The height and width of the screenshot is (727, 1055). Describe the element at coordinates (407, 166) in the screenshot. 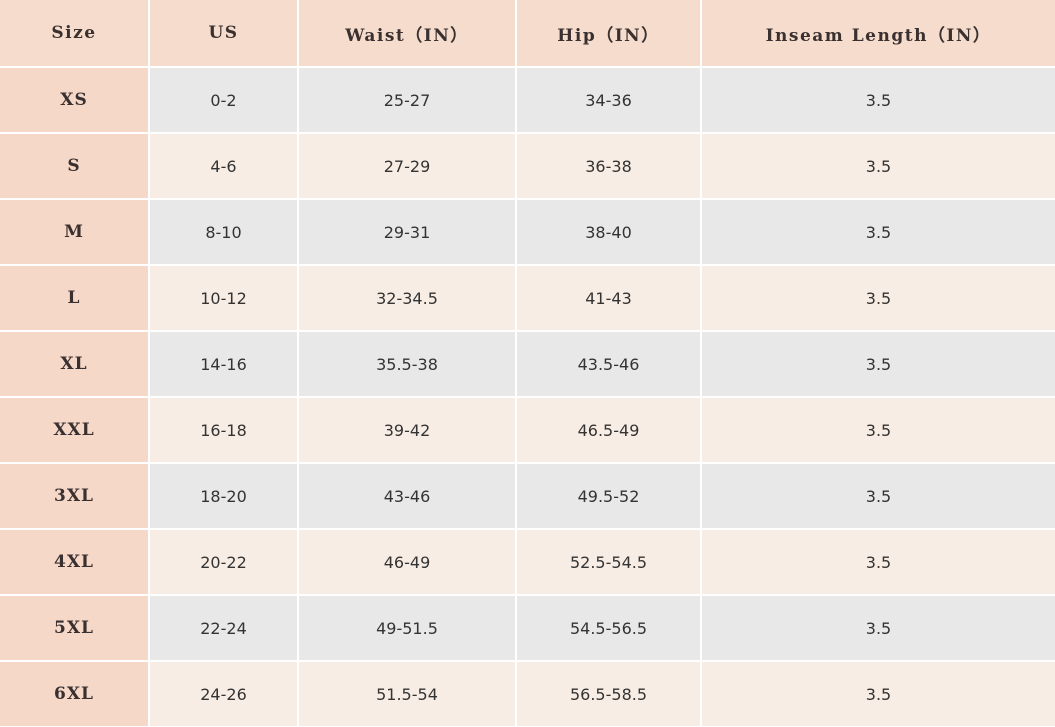

I see `data-cell: 27-29` at that location.